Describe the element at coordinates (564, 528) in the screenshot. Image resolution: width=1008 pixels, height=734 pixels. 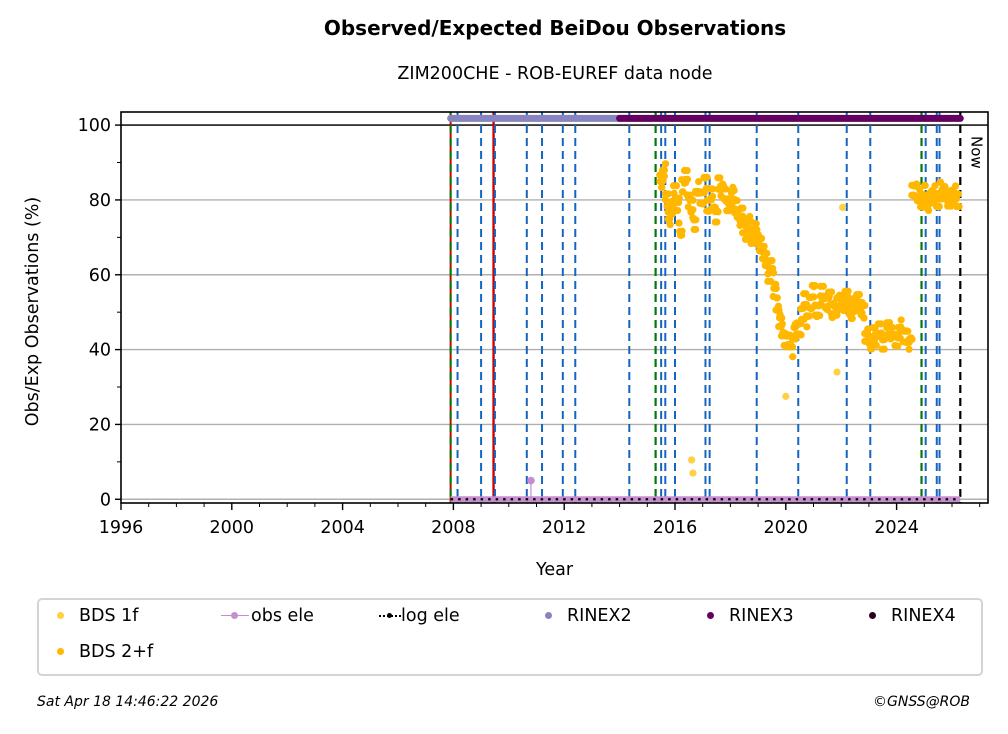
I see `x-tick-label: 2012` at that location.